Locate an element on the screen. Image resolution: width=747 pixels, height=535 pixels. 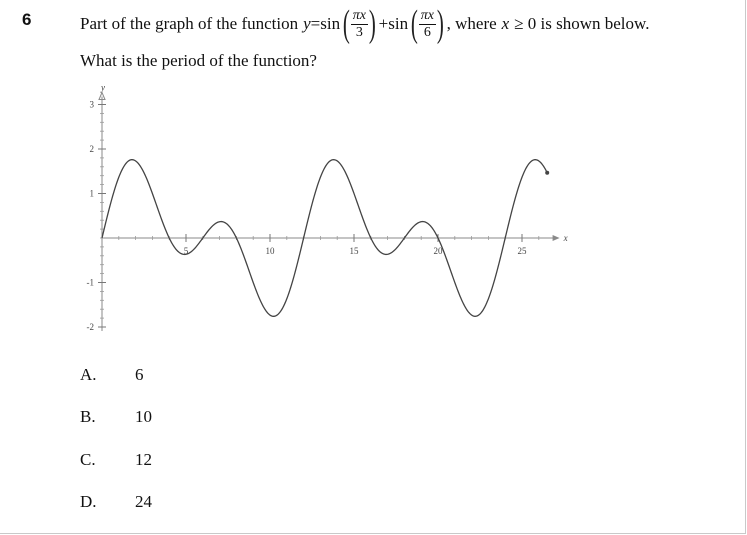
option-letter: B. is located at coordinates (88, 416).